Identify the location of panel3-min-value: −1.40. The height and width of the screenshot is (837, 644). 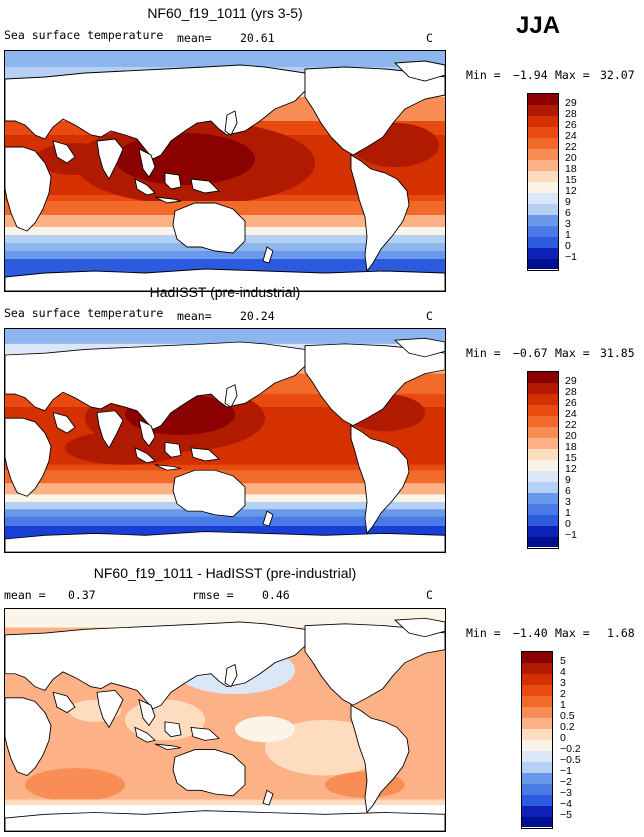
(530, 633).